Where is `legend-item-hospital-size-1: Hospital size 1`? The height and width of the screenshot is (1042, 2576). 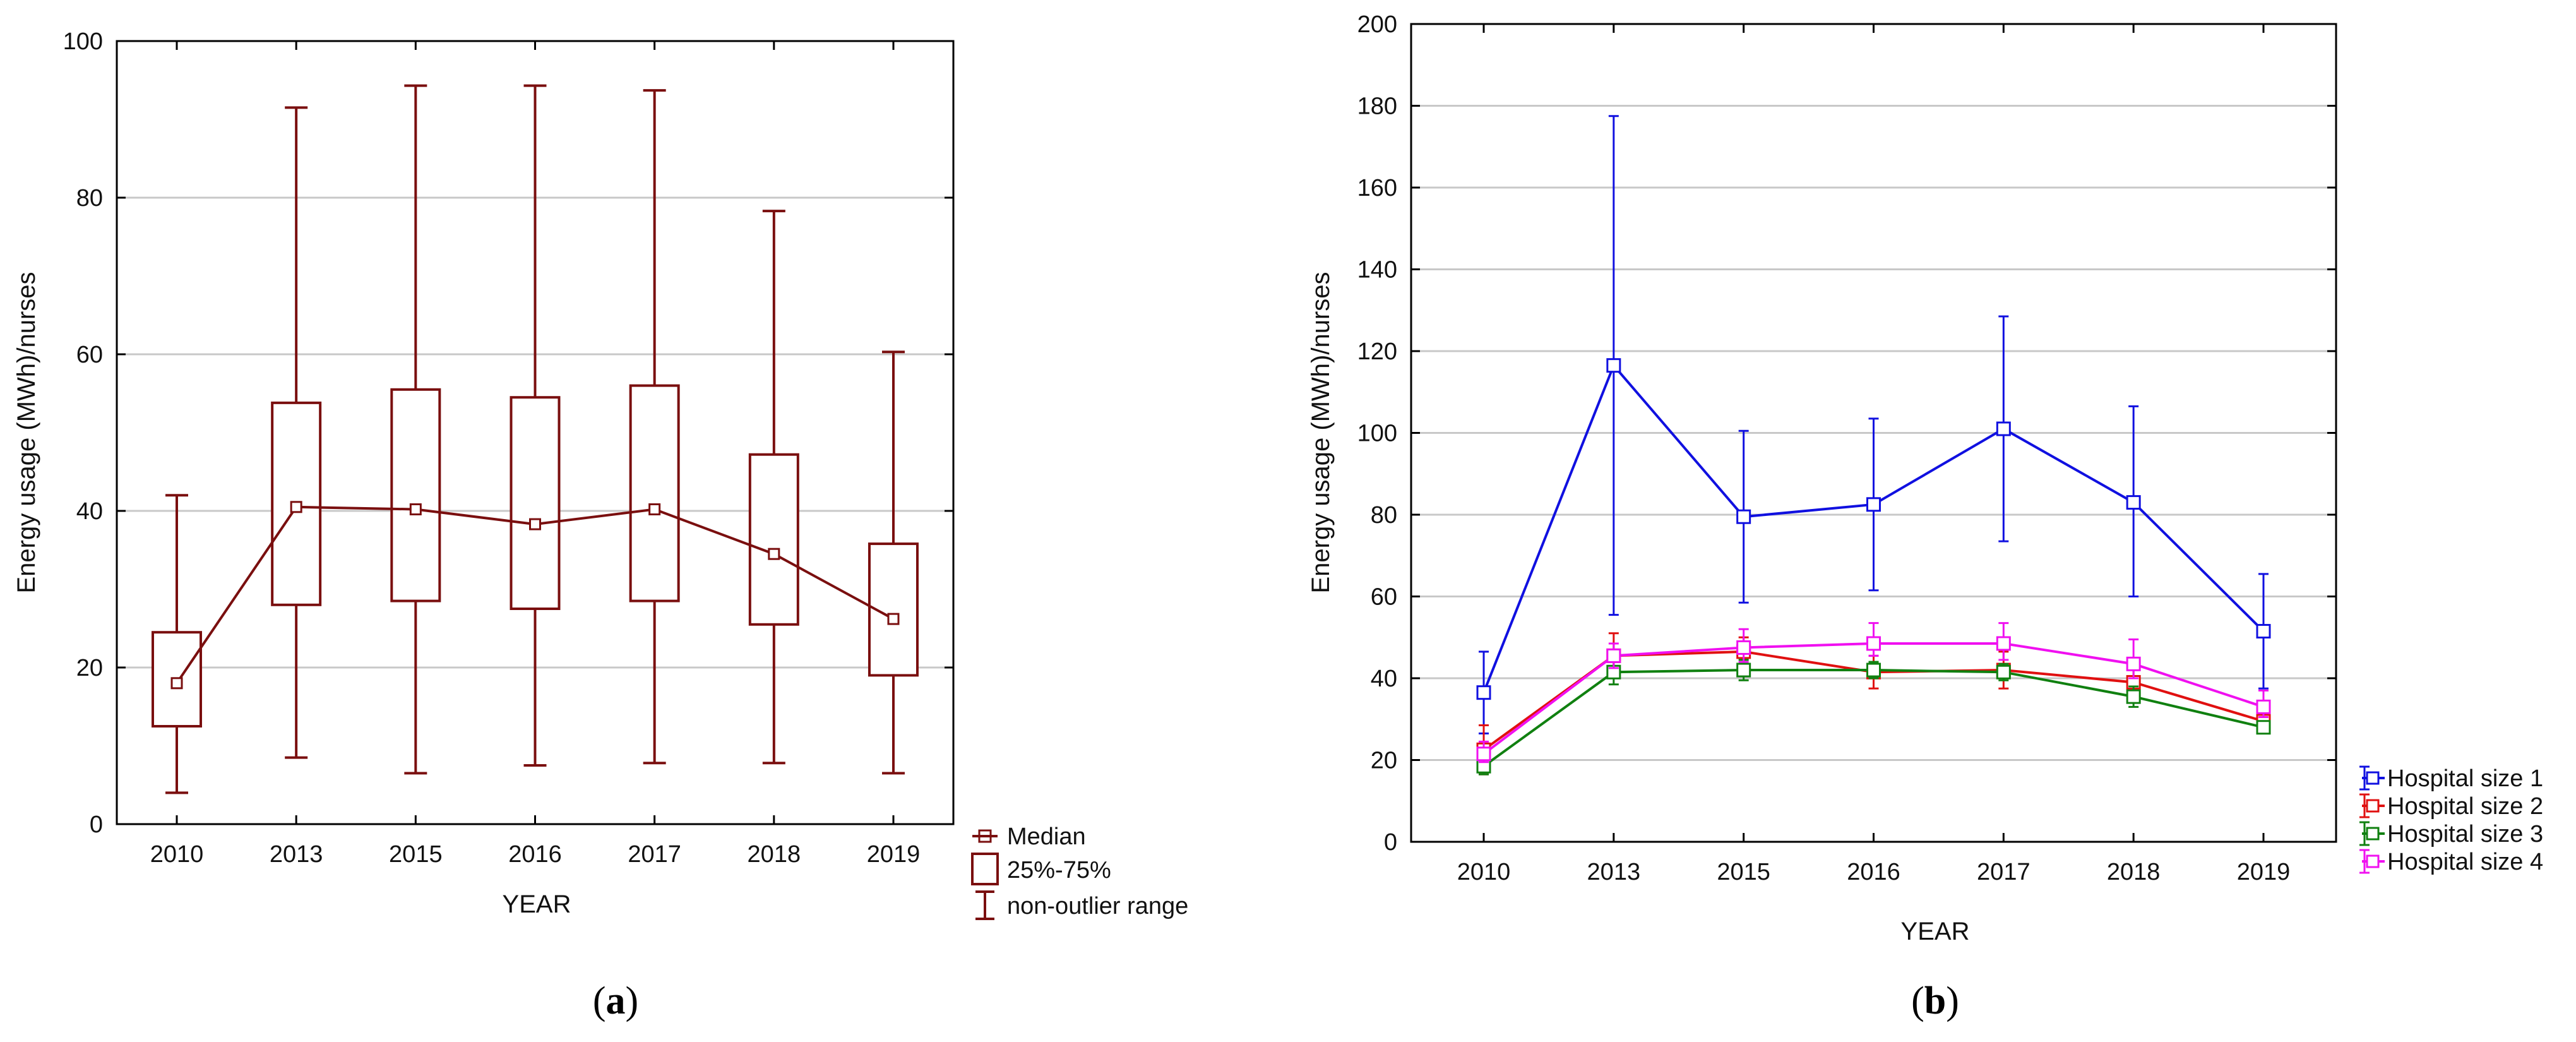
legend-item-hospital-size-1: Hospital size 1 is located at coordinates (2451, 778).